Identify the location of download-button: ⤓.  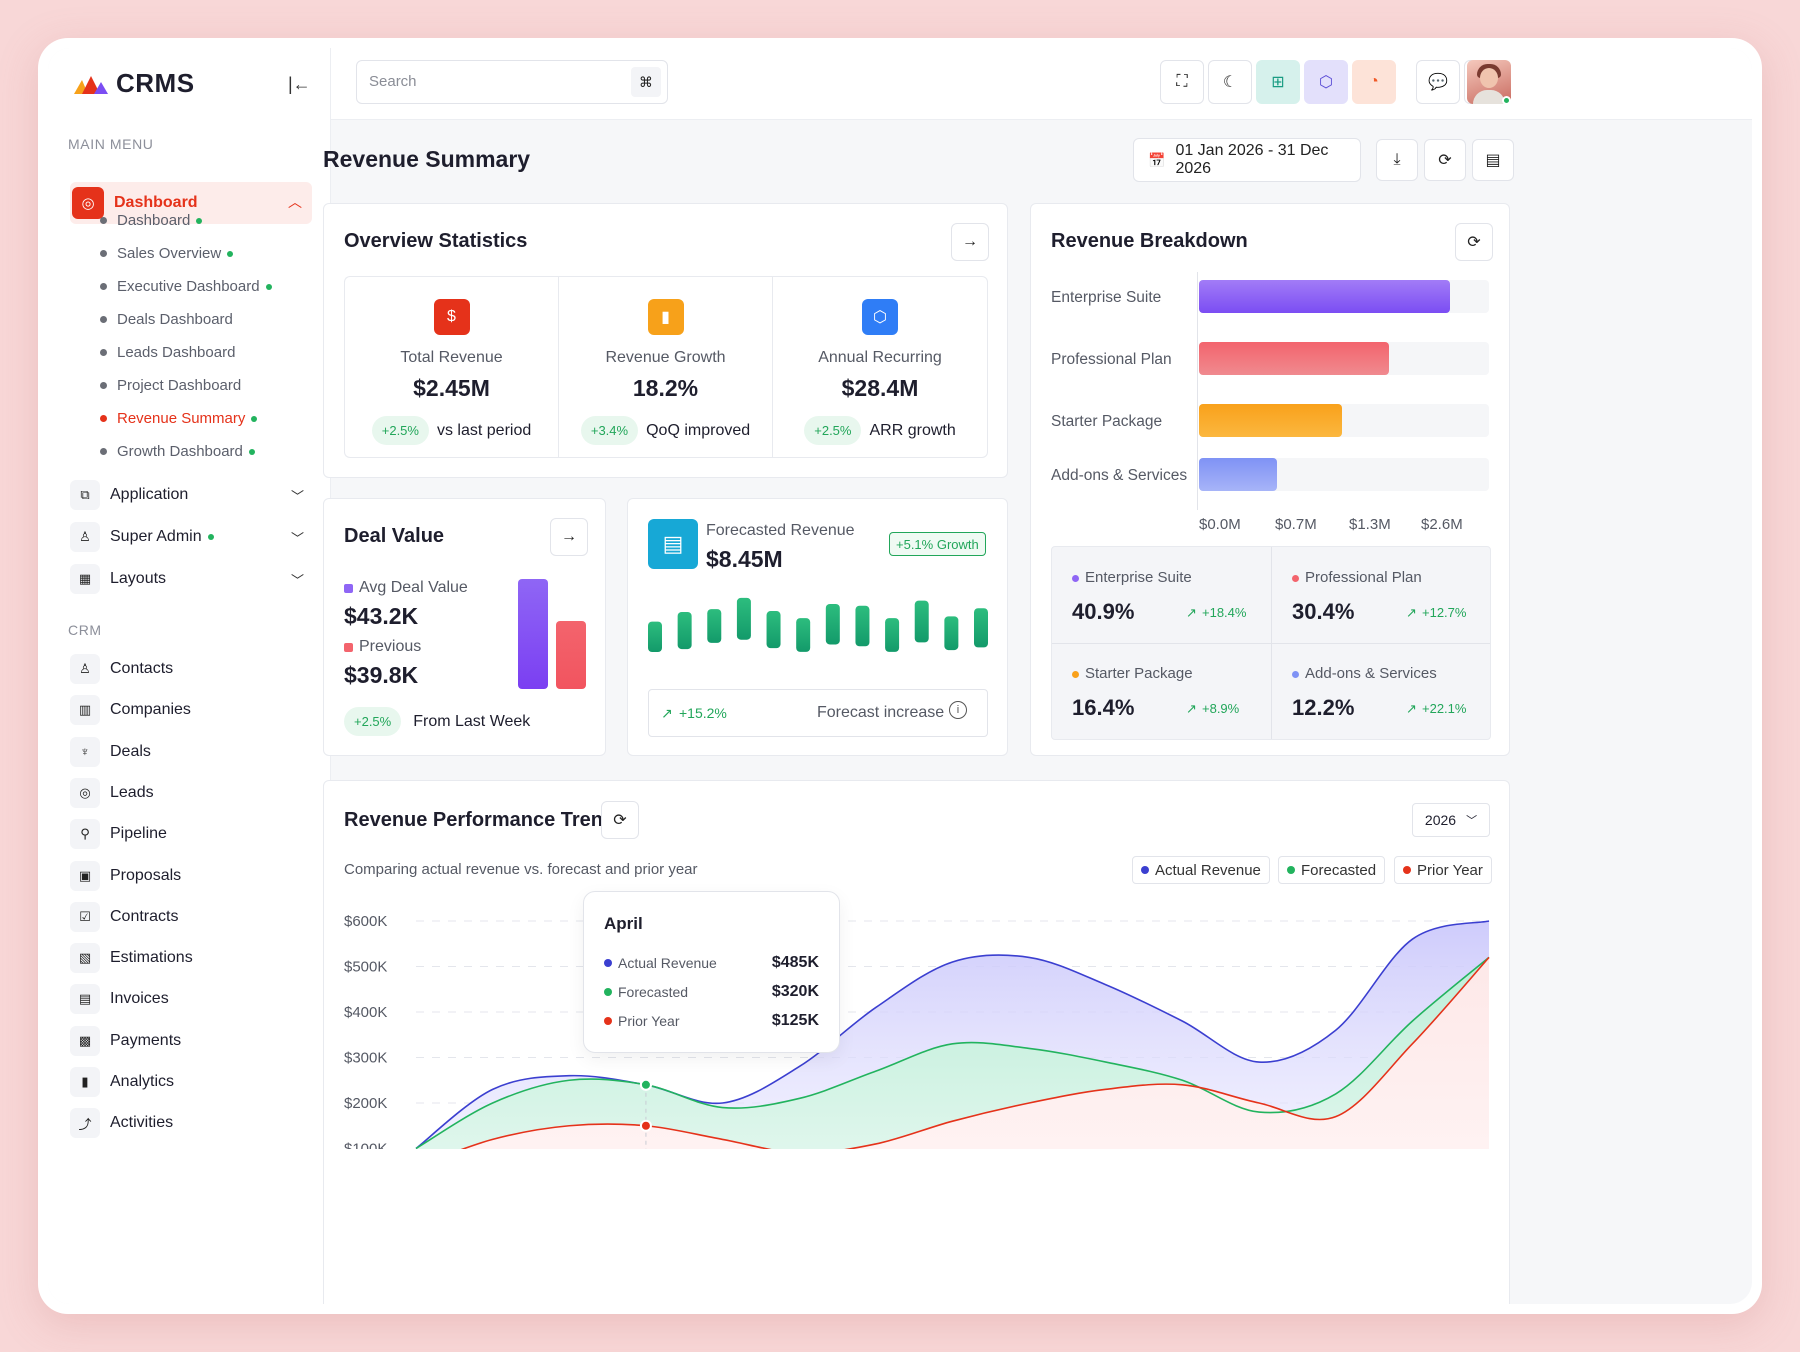
(1397, 160).